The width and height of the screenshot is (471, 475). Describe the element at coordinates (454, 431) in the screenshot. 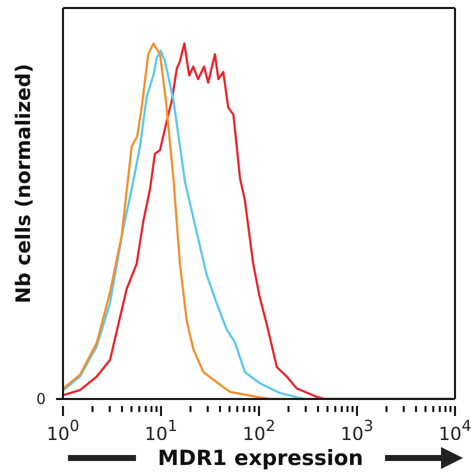

I see `x-tick-label: 10$^{4}$` at that location.